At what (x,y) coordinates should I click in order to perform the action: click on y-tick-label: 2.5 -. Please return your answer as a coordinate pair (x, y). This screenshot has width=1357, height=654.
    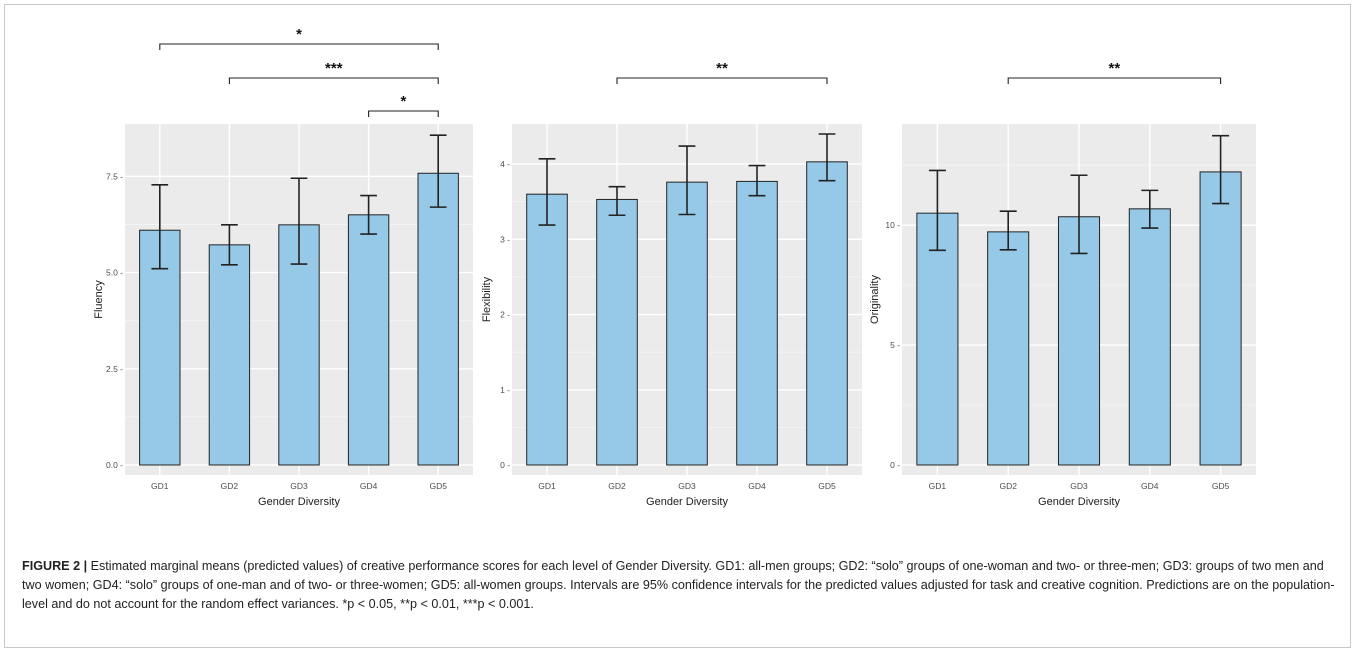
    Looking at the image, I should click on (114, 369).